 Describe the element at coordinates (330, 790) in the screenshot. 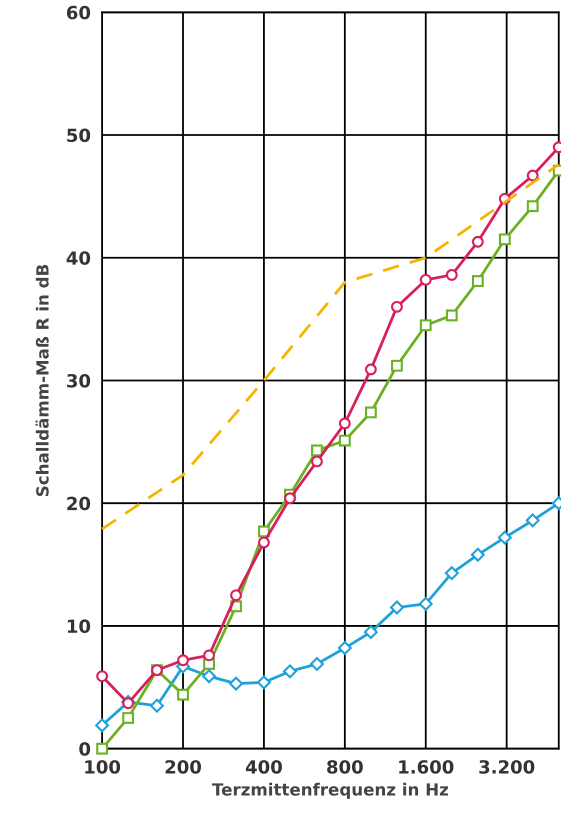

I see `x-axis-title: Terzmittenfrequenz in Hz` at that location.